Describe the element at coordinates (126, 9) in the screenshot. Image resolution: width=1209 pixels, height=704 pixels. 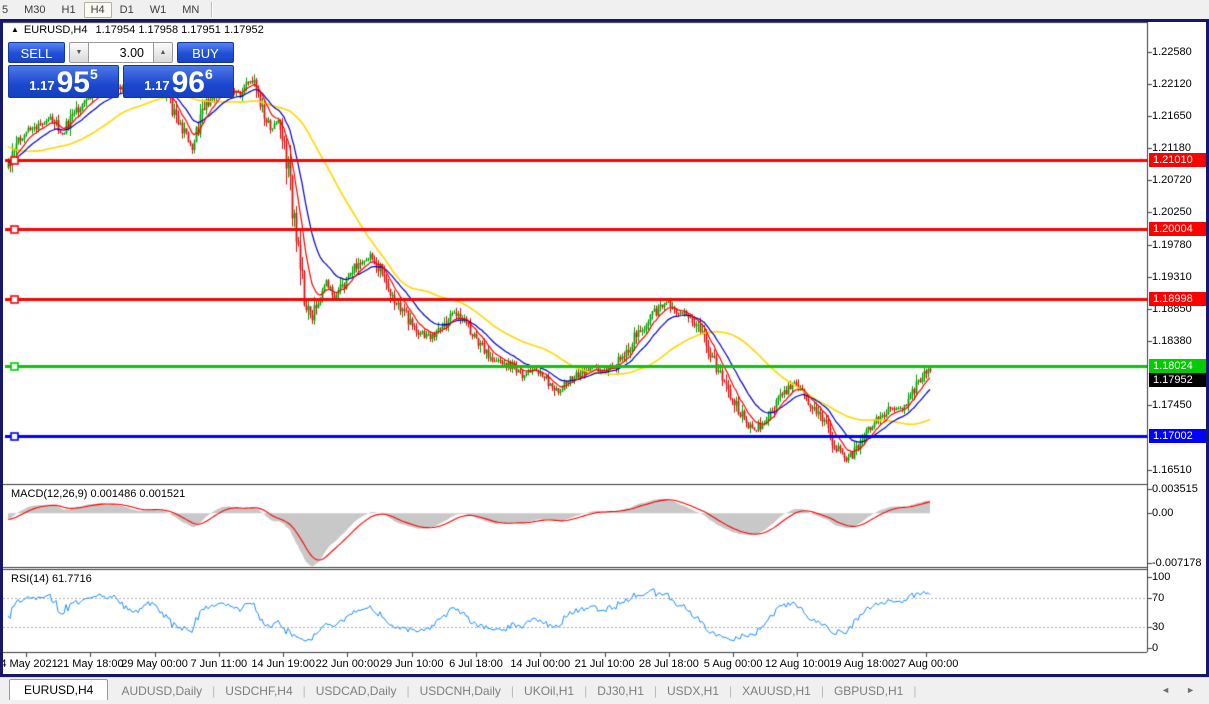
I see `timeframe-button-d1: D1` at that location.